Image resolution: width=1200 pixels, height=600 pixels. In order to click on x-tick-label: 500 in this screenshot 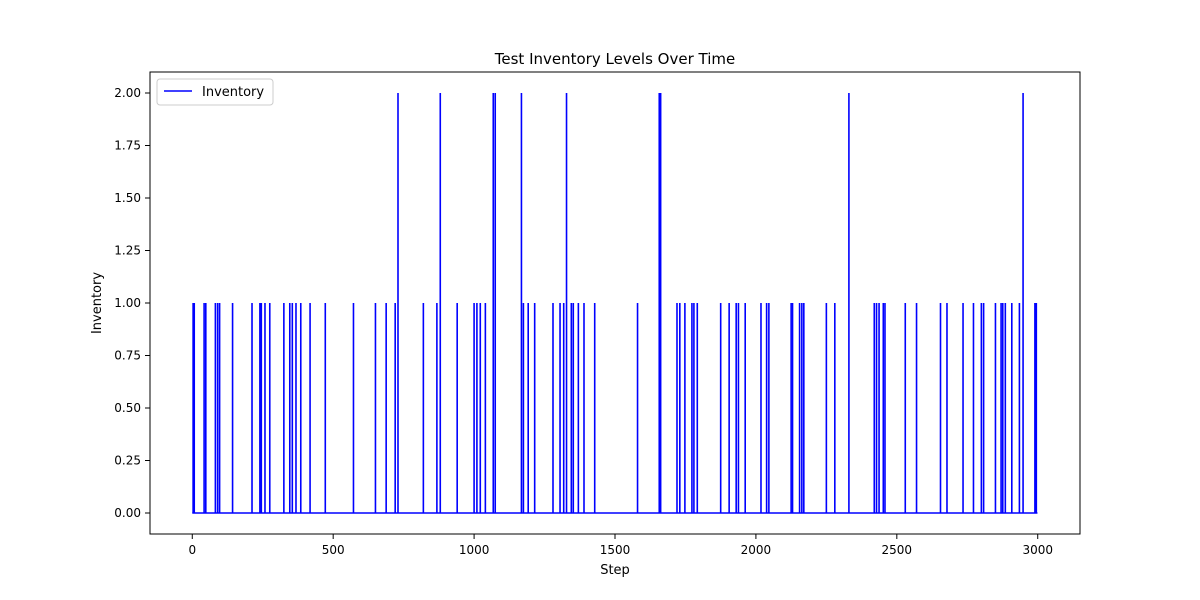, I will do `click(333, 550)`.